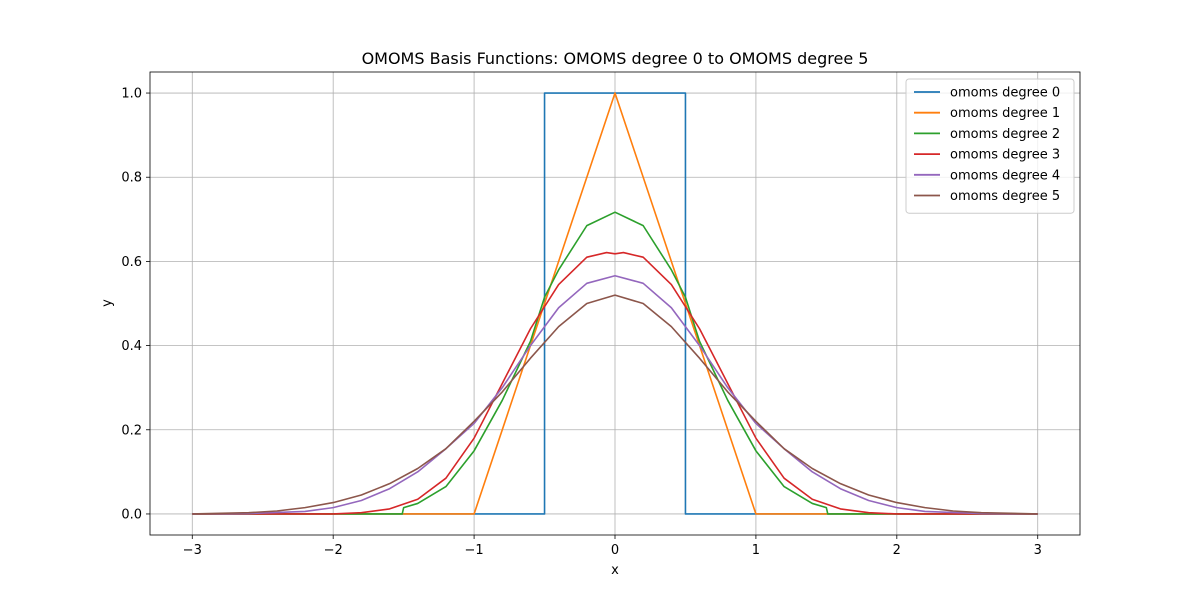 The width and height of the screenshot is (1200, 604). What do you see at coordinates (333, 550) in the screenshot?
I see `x-tick-label: −2` at bounding box center [333, 550].